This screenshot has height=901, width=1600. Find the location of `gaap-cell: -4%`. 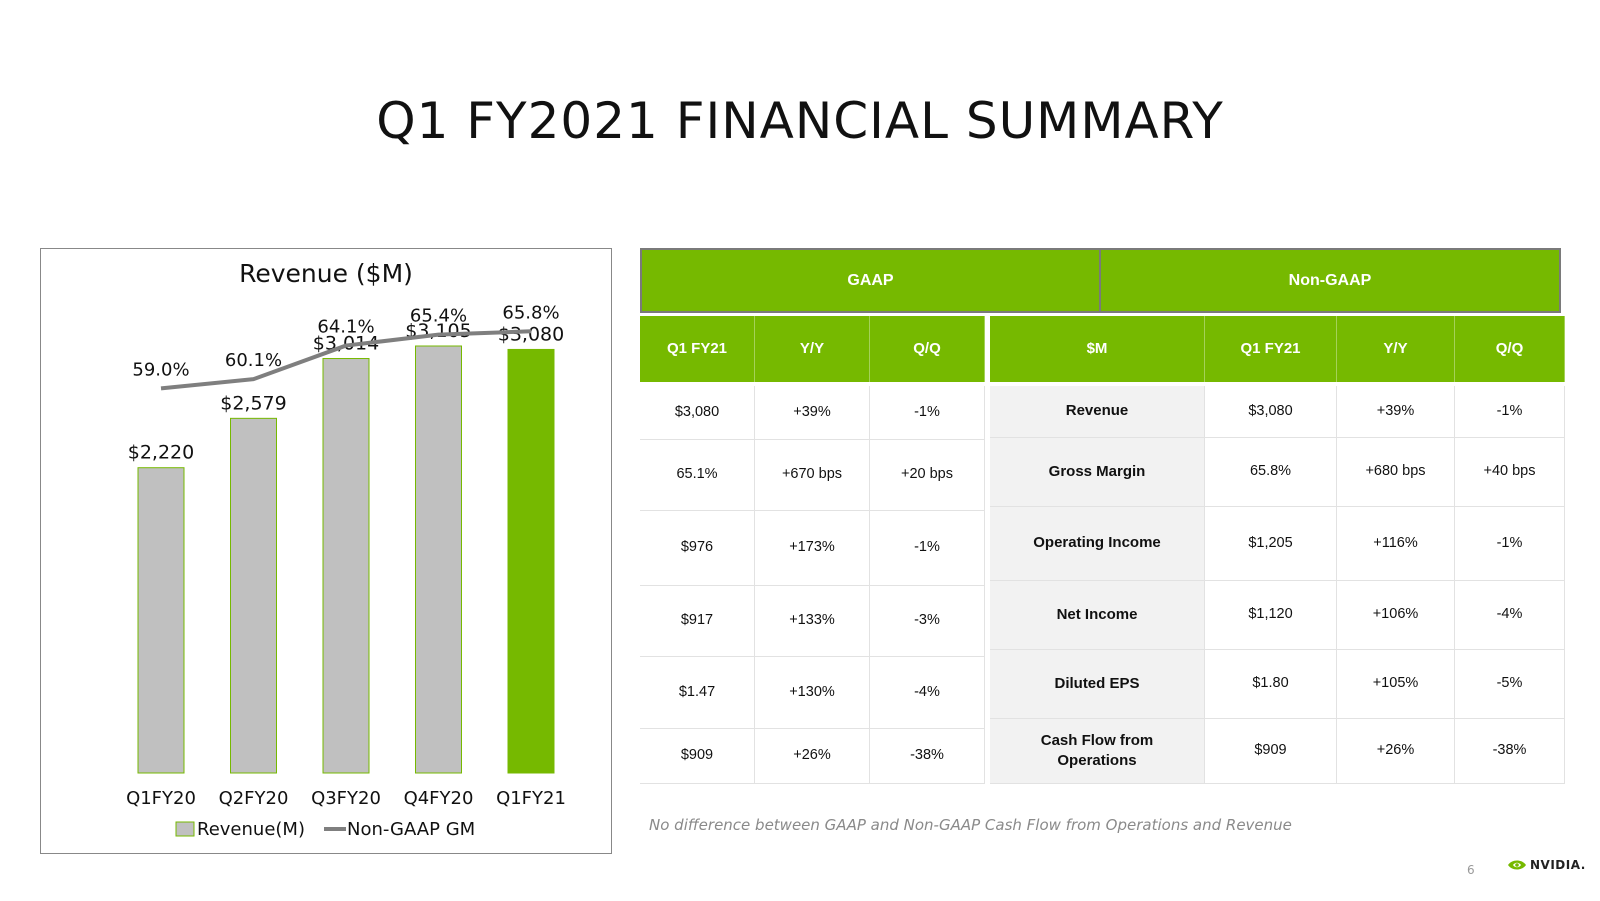

gaap-cell: -4% is located at coordinates (927, 693).